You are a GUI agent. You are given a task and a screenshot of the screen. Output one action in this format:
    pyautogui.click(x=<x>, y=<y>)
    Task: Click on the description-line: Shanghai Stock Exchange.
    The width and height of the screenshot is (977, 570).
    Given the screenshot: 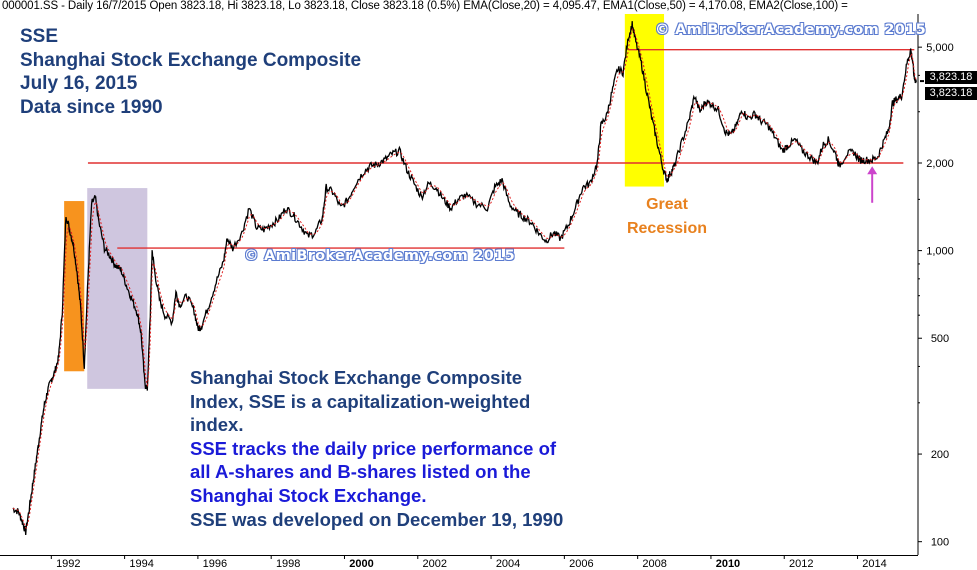 What is the action you would take?
    pyautogui.click(x=308, y=495)
    